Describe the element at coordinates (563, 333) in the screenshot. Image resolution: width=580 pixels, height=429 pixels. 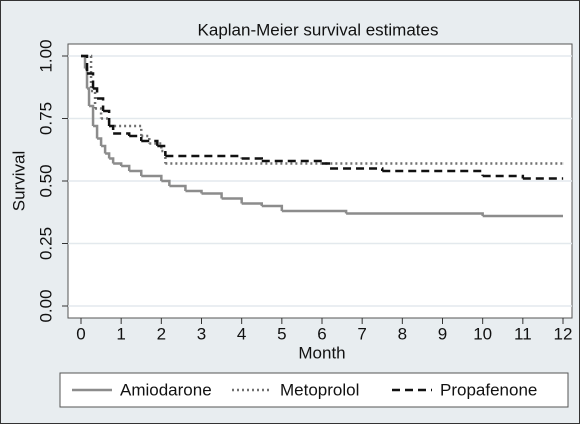
I see `x-tick-label: 12` at that location.